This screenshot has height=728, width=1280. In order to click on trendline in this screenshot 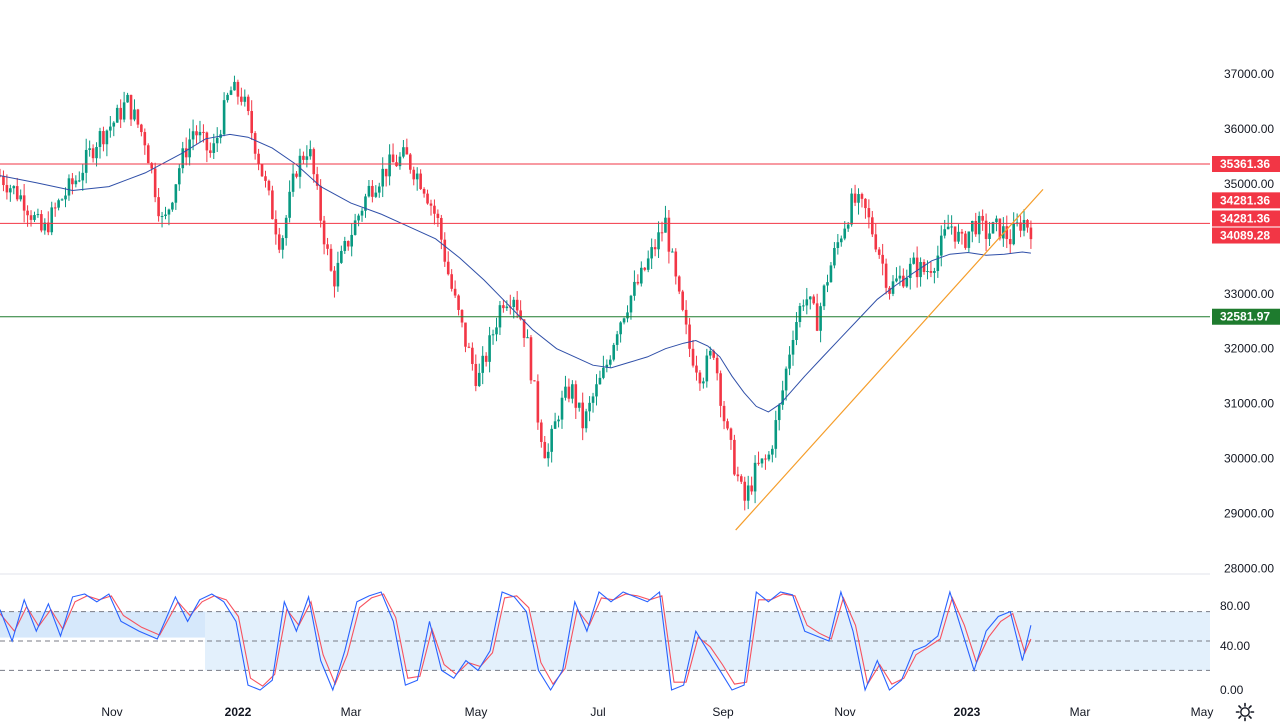, I will do `click(889, 359)`.